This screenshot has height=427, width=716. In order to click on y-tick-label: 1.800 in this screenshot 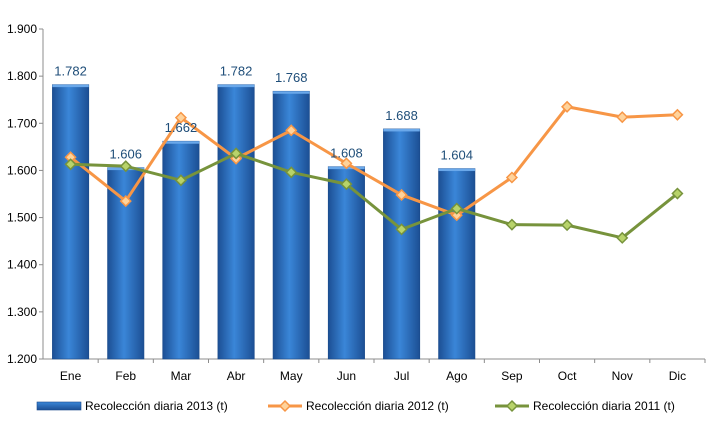, I will do `click(22, 76)`.